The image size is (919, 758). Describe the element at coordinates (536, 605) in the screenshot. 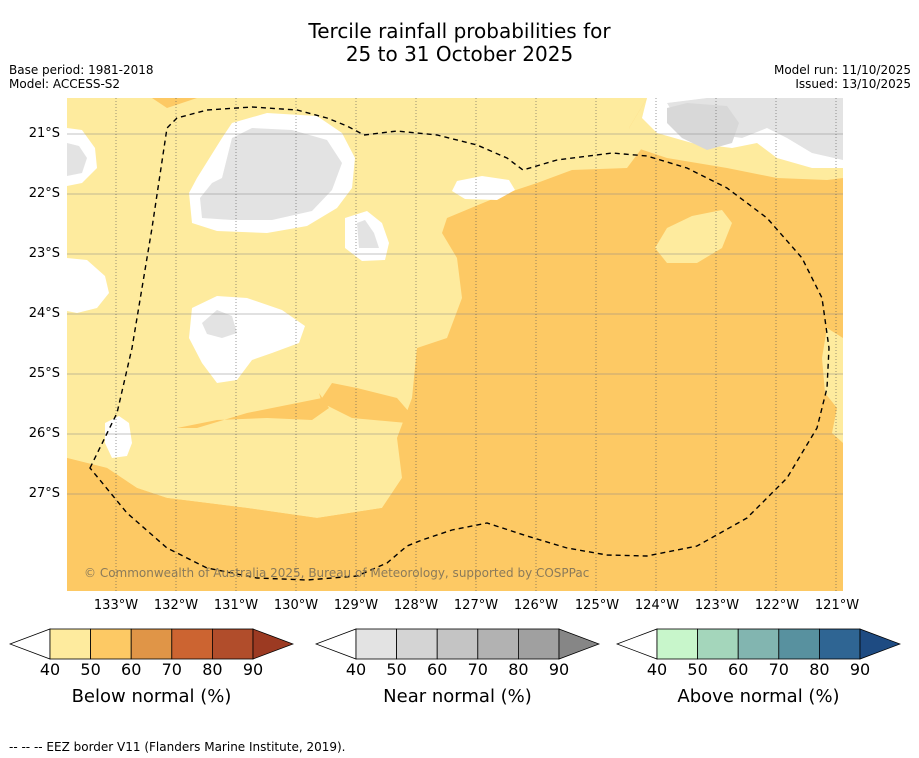

I see `lon-label: 126°W` at that location.